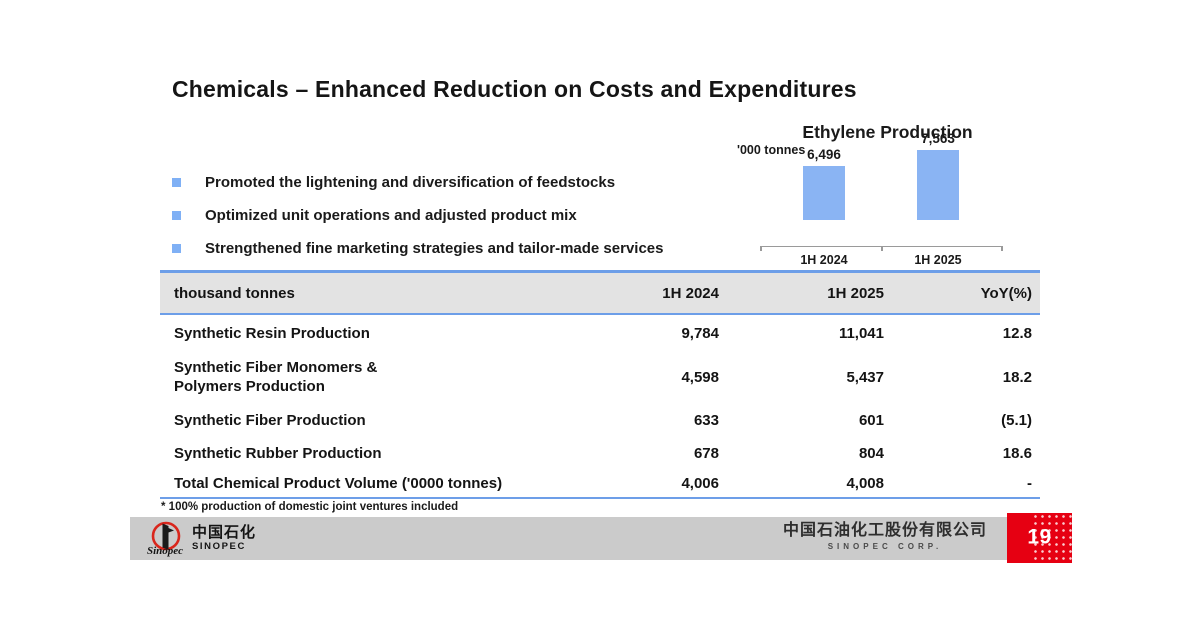 The image size is (1200, 627). Describe the element at coordinates (1017, 333) in the screenshot. I see `cell-value: 12.8` at that location.